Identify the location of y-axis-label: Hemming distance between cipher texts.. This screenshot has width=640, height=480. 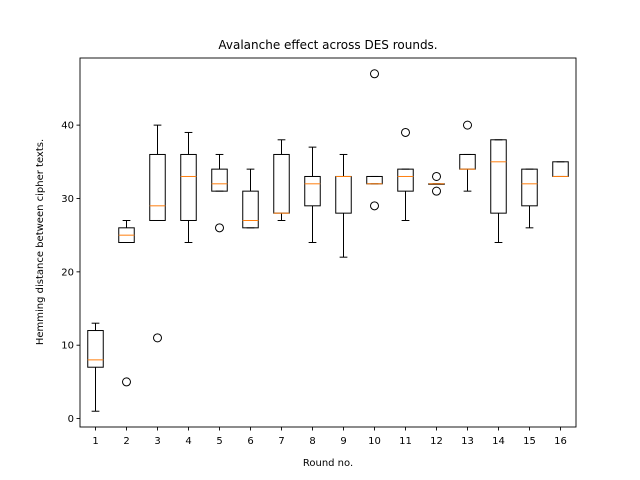
(40, 242).